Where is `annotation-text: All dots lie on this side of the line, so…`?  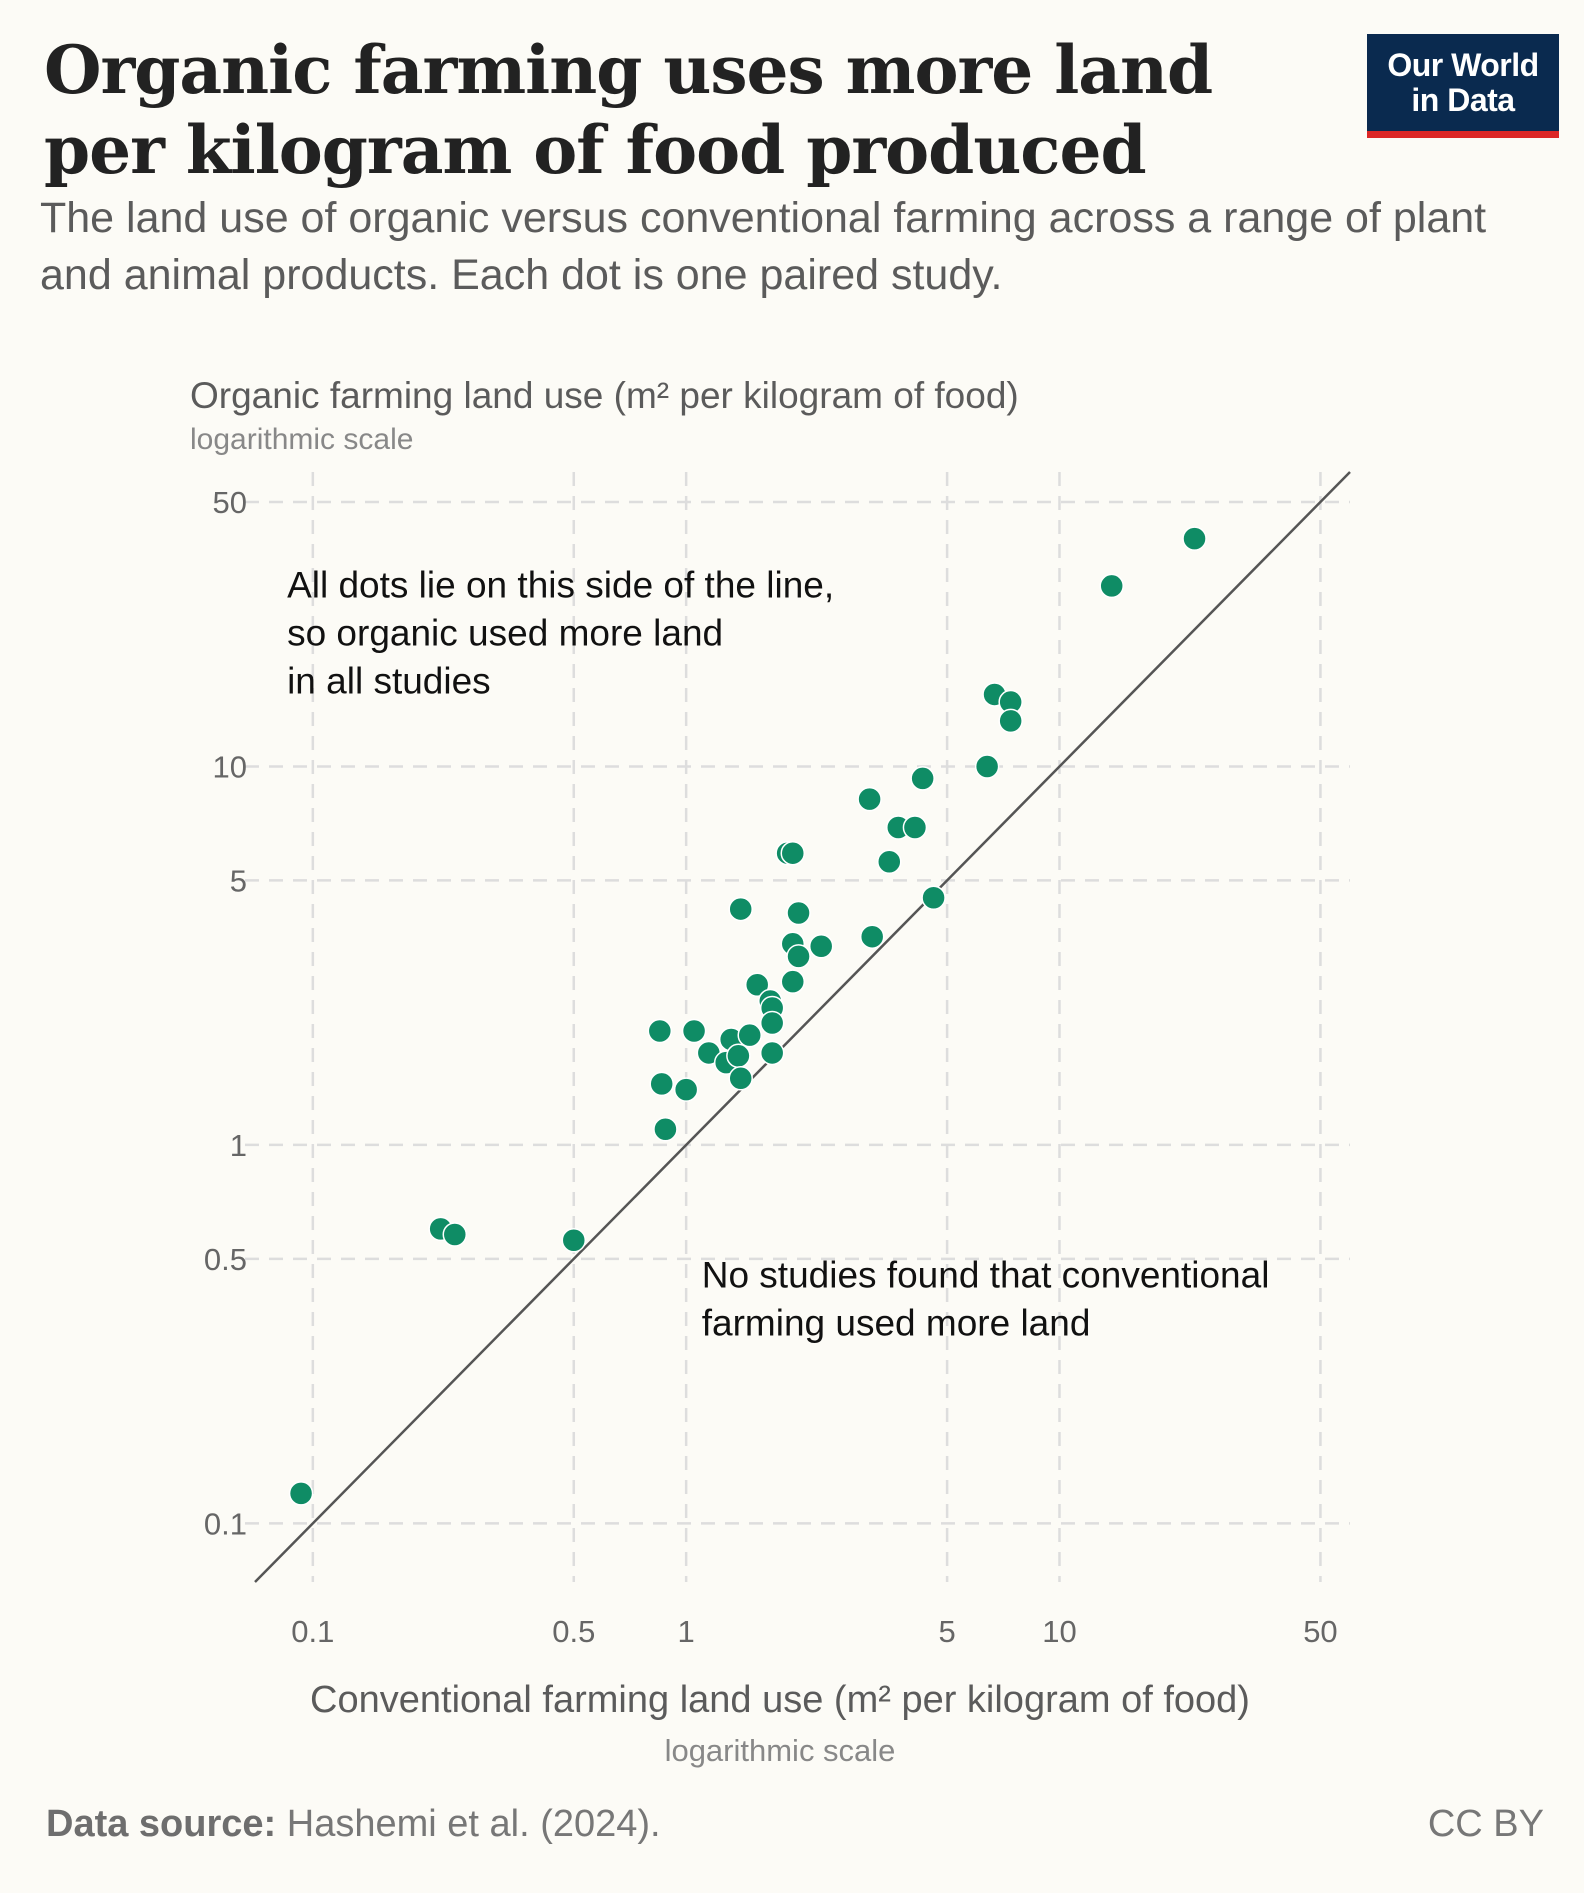 annotation-text: All dots lie on this side of the line, so… is located at coordinates (560, 632).